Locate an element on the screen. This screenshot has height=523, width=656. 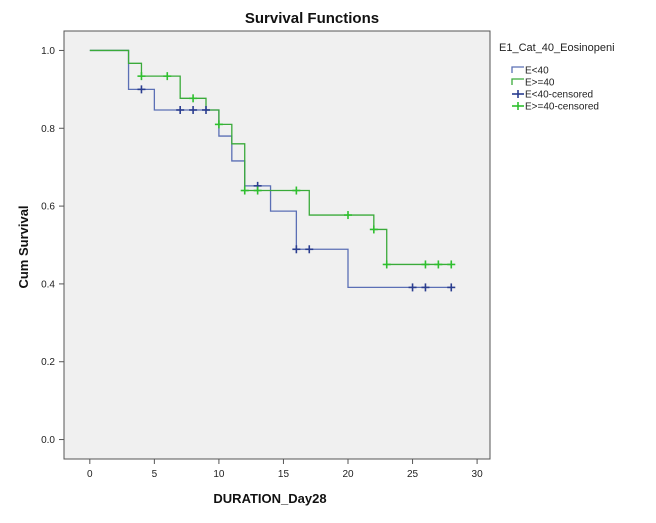
legend-title: E1_Cat_40_Eosinopeni is located at coordinates (557, 48).